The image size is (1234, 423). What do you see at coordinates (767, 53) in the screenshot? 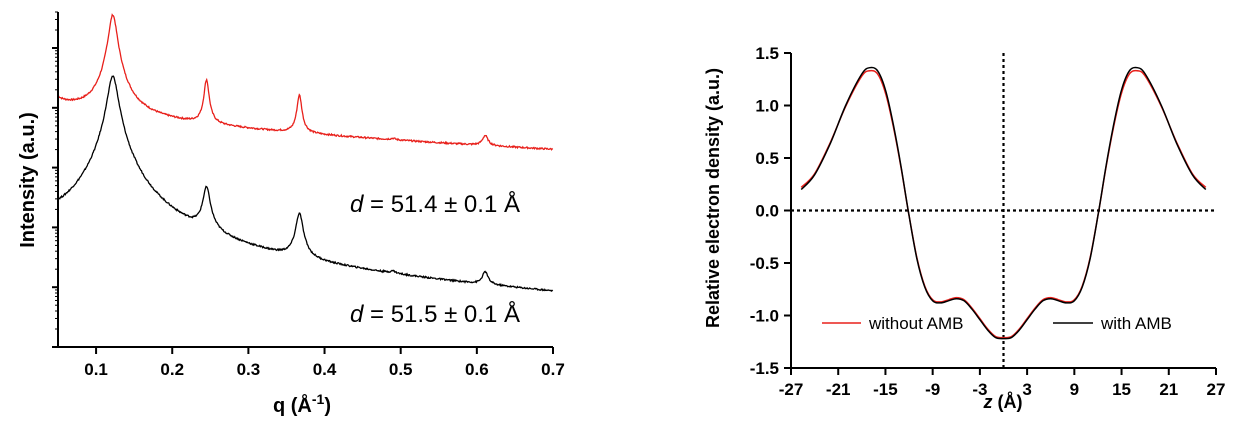
I see `right-y-tick-label: 1.5` at bounding box center [767, 53].